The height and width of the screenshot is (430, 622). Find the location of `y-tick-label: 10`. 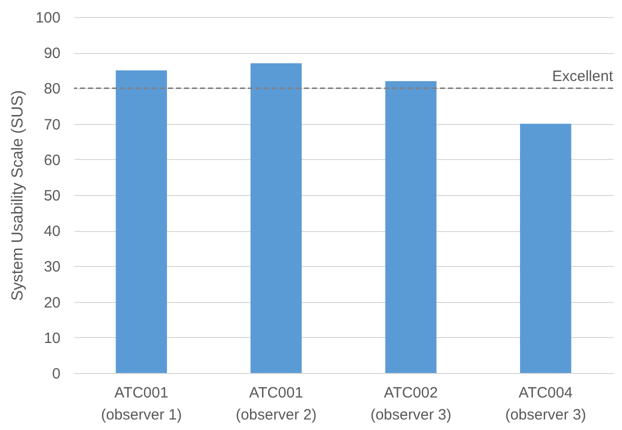

y-tick-label: 10 is located at coordinates (52, 338).